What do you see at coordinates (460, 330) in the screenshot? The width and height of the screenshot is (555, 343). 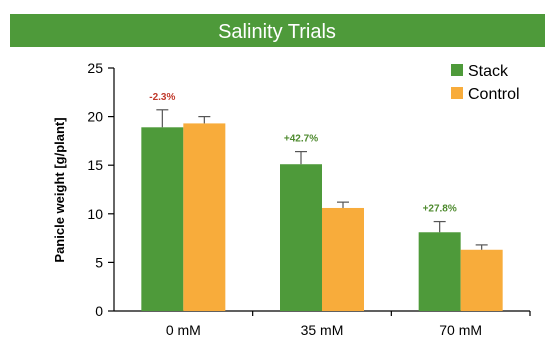 I see `x-tick-label: 70 mM` at bounding box center [460, 330].